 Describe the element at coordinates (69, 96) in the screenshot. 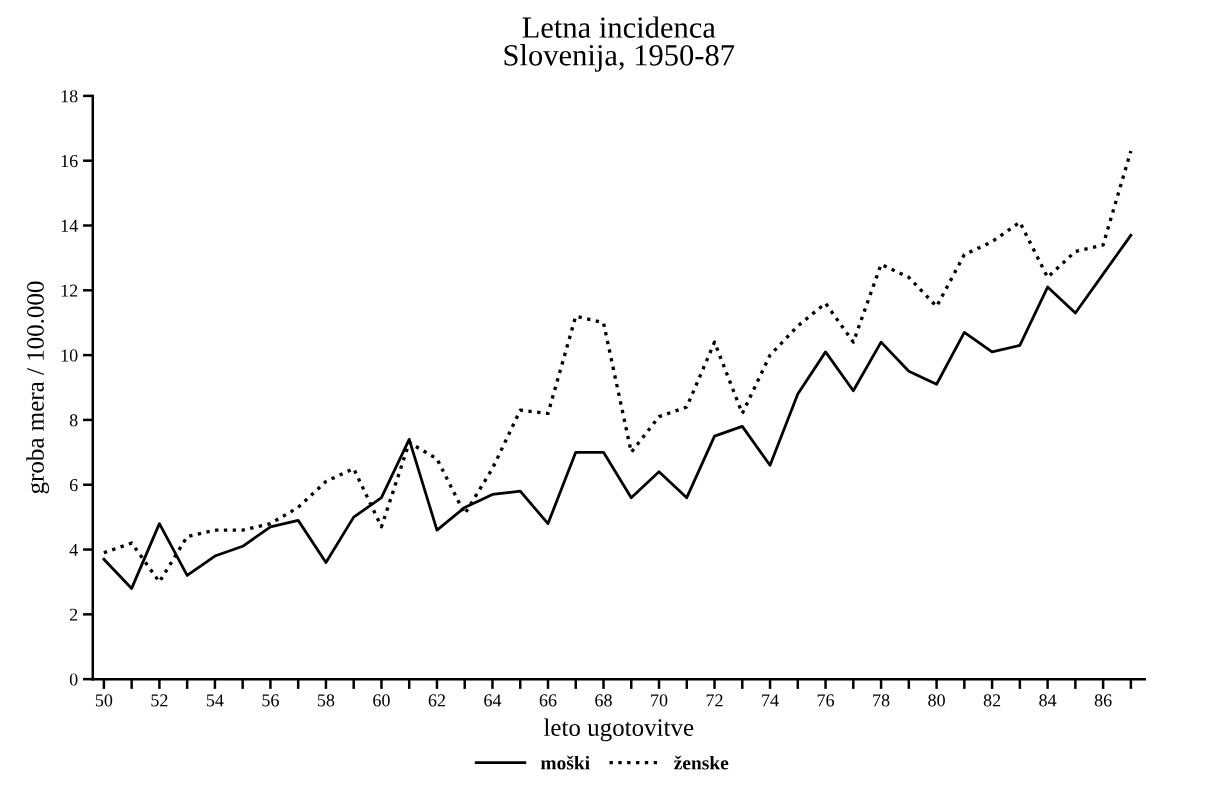

I see `y-tick-label: 18` at that location.